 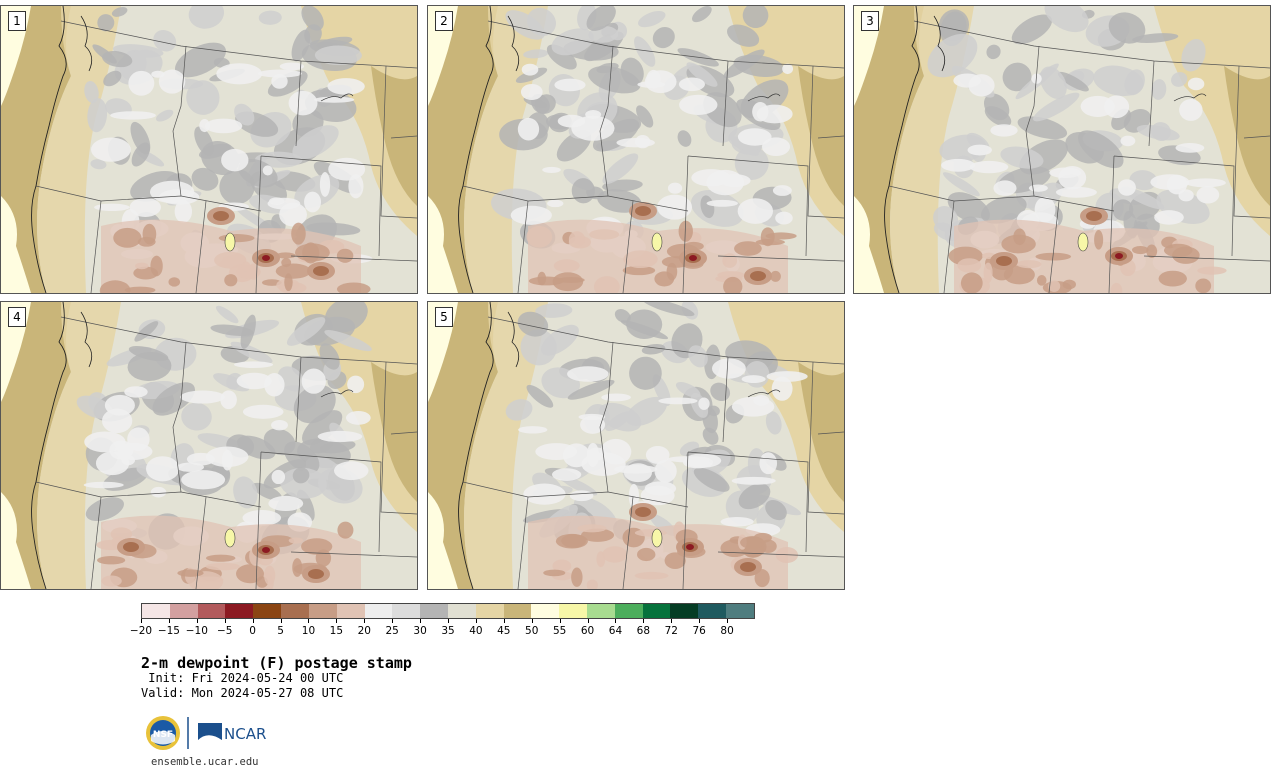 I want to click on colorbar-tick-label: 72, so click(x=671, y=631).